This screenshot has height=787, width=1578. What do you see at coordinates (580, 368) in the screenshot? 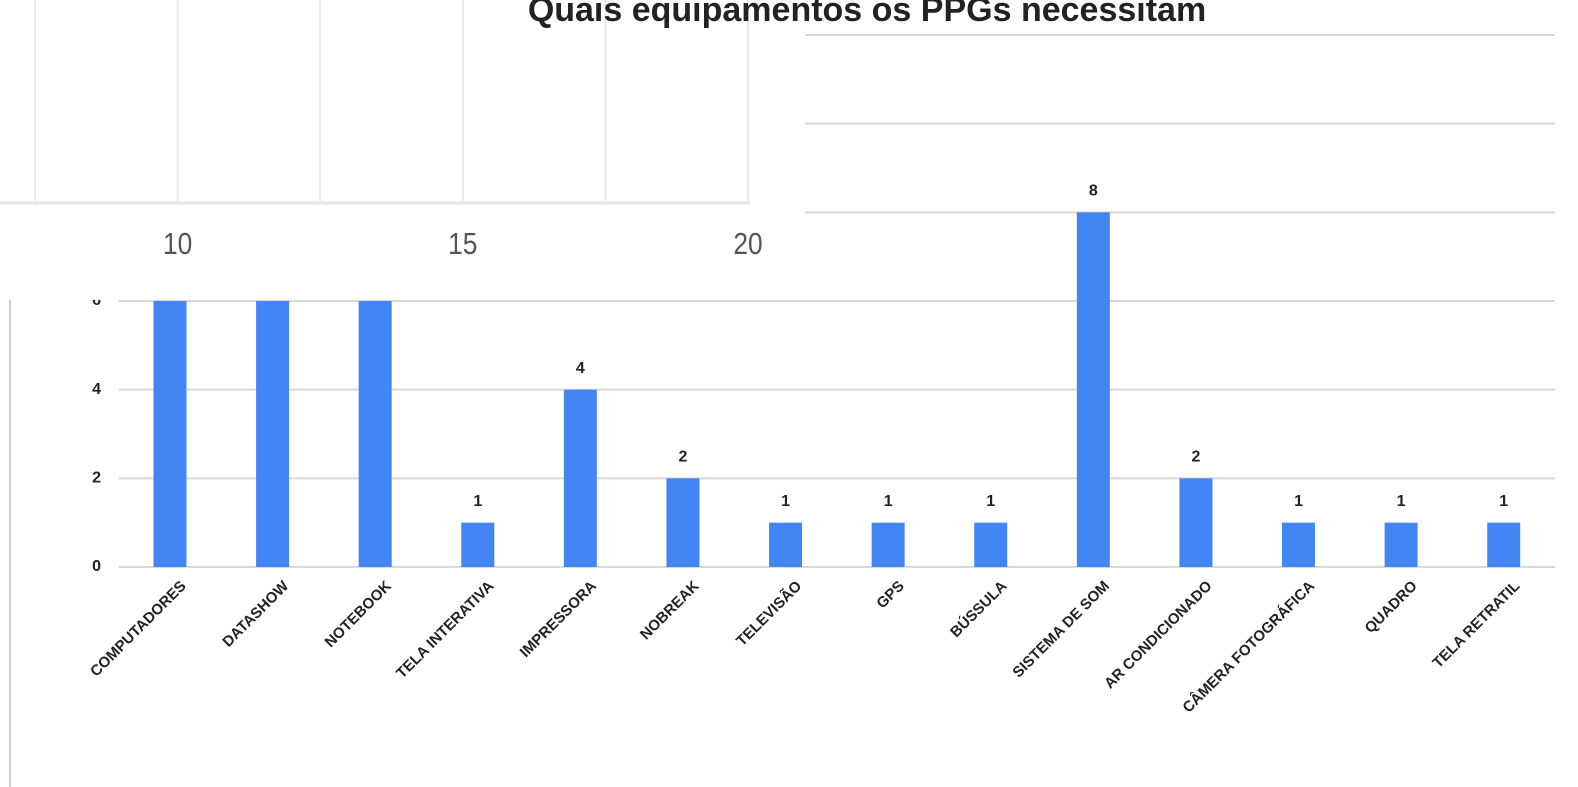
I see `data-label: 4` at bounding box center [580, 368].